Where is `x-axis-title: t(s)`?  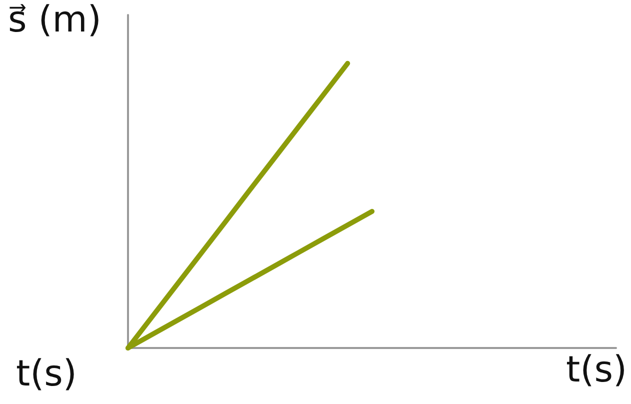
x-axis-title: t(s) is located at coordinates (597, 370).